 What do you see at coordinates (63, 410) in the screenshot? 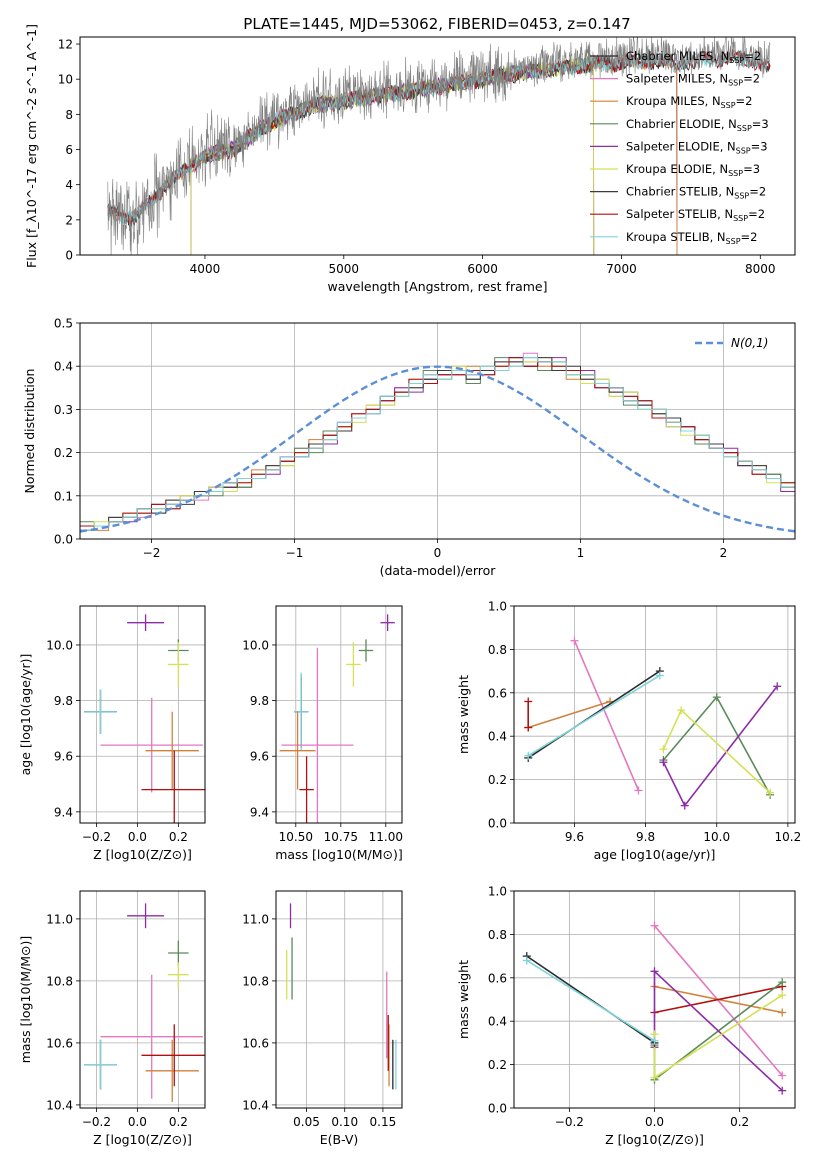
I see `y-tick-label: 0.3` at bounding box center [63, 410].